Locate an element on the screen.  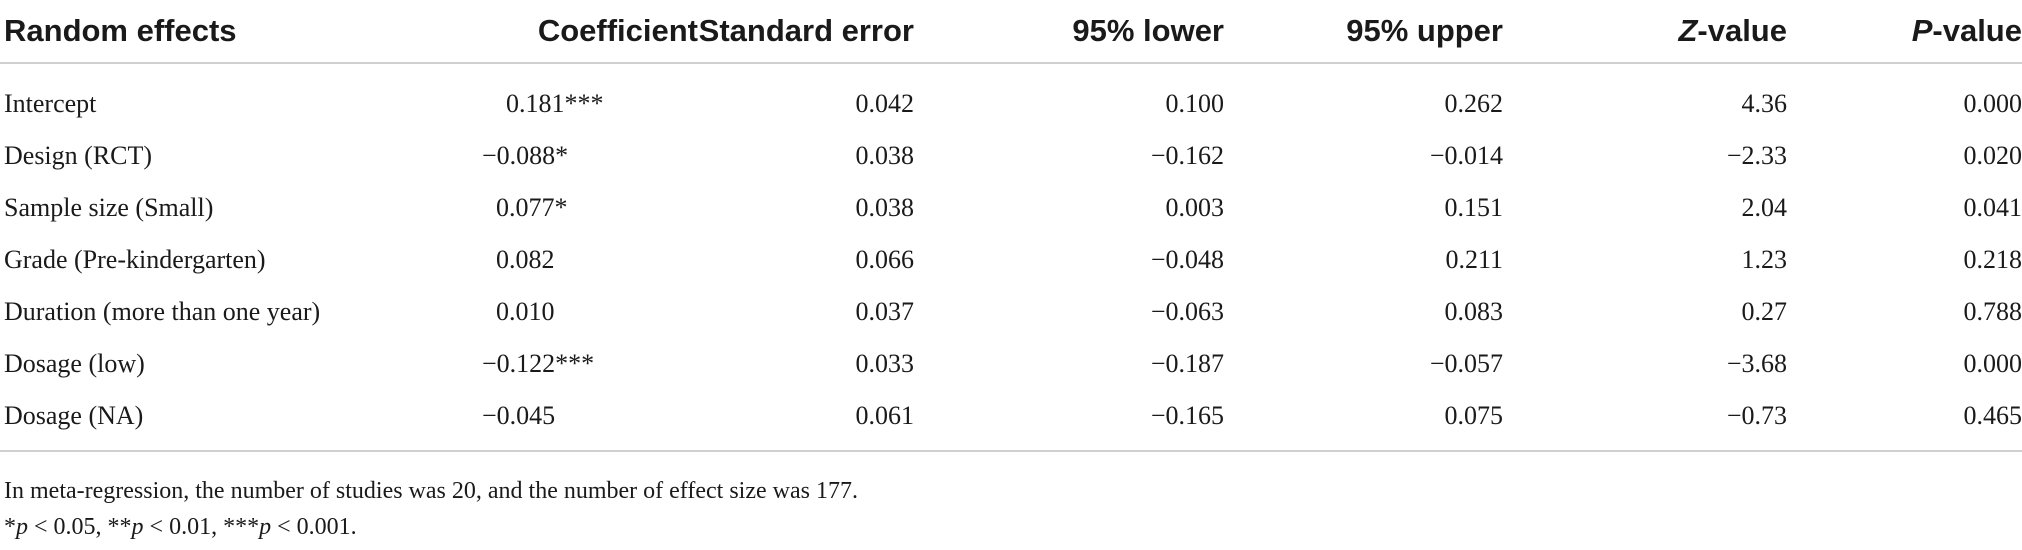
cell-standard-error: 0.042 is located at coordinates (885, 103).